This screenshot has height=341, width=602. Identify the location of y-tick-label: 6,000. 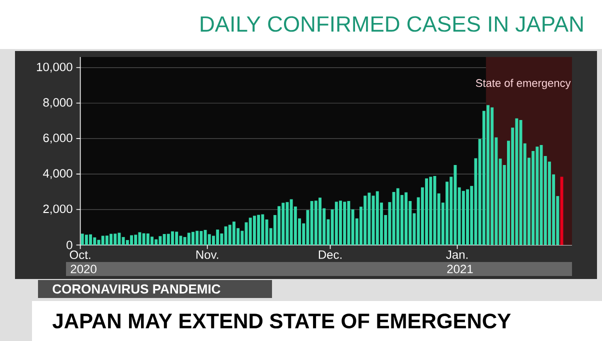
(57, 139).